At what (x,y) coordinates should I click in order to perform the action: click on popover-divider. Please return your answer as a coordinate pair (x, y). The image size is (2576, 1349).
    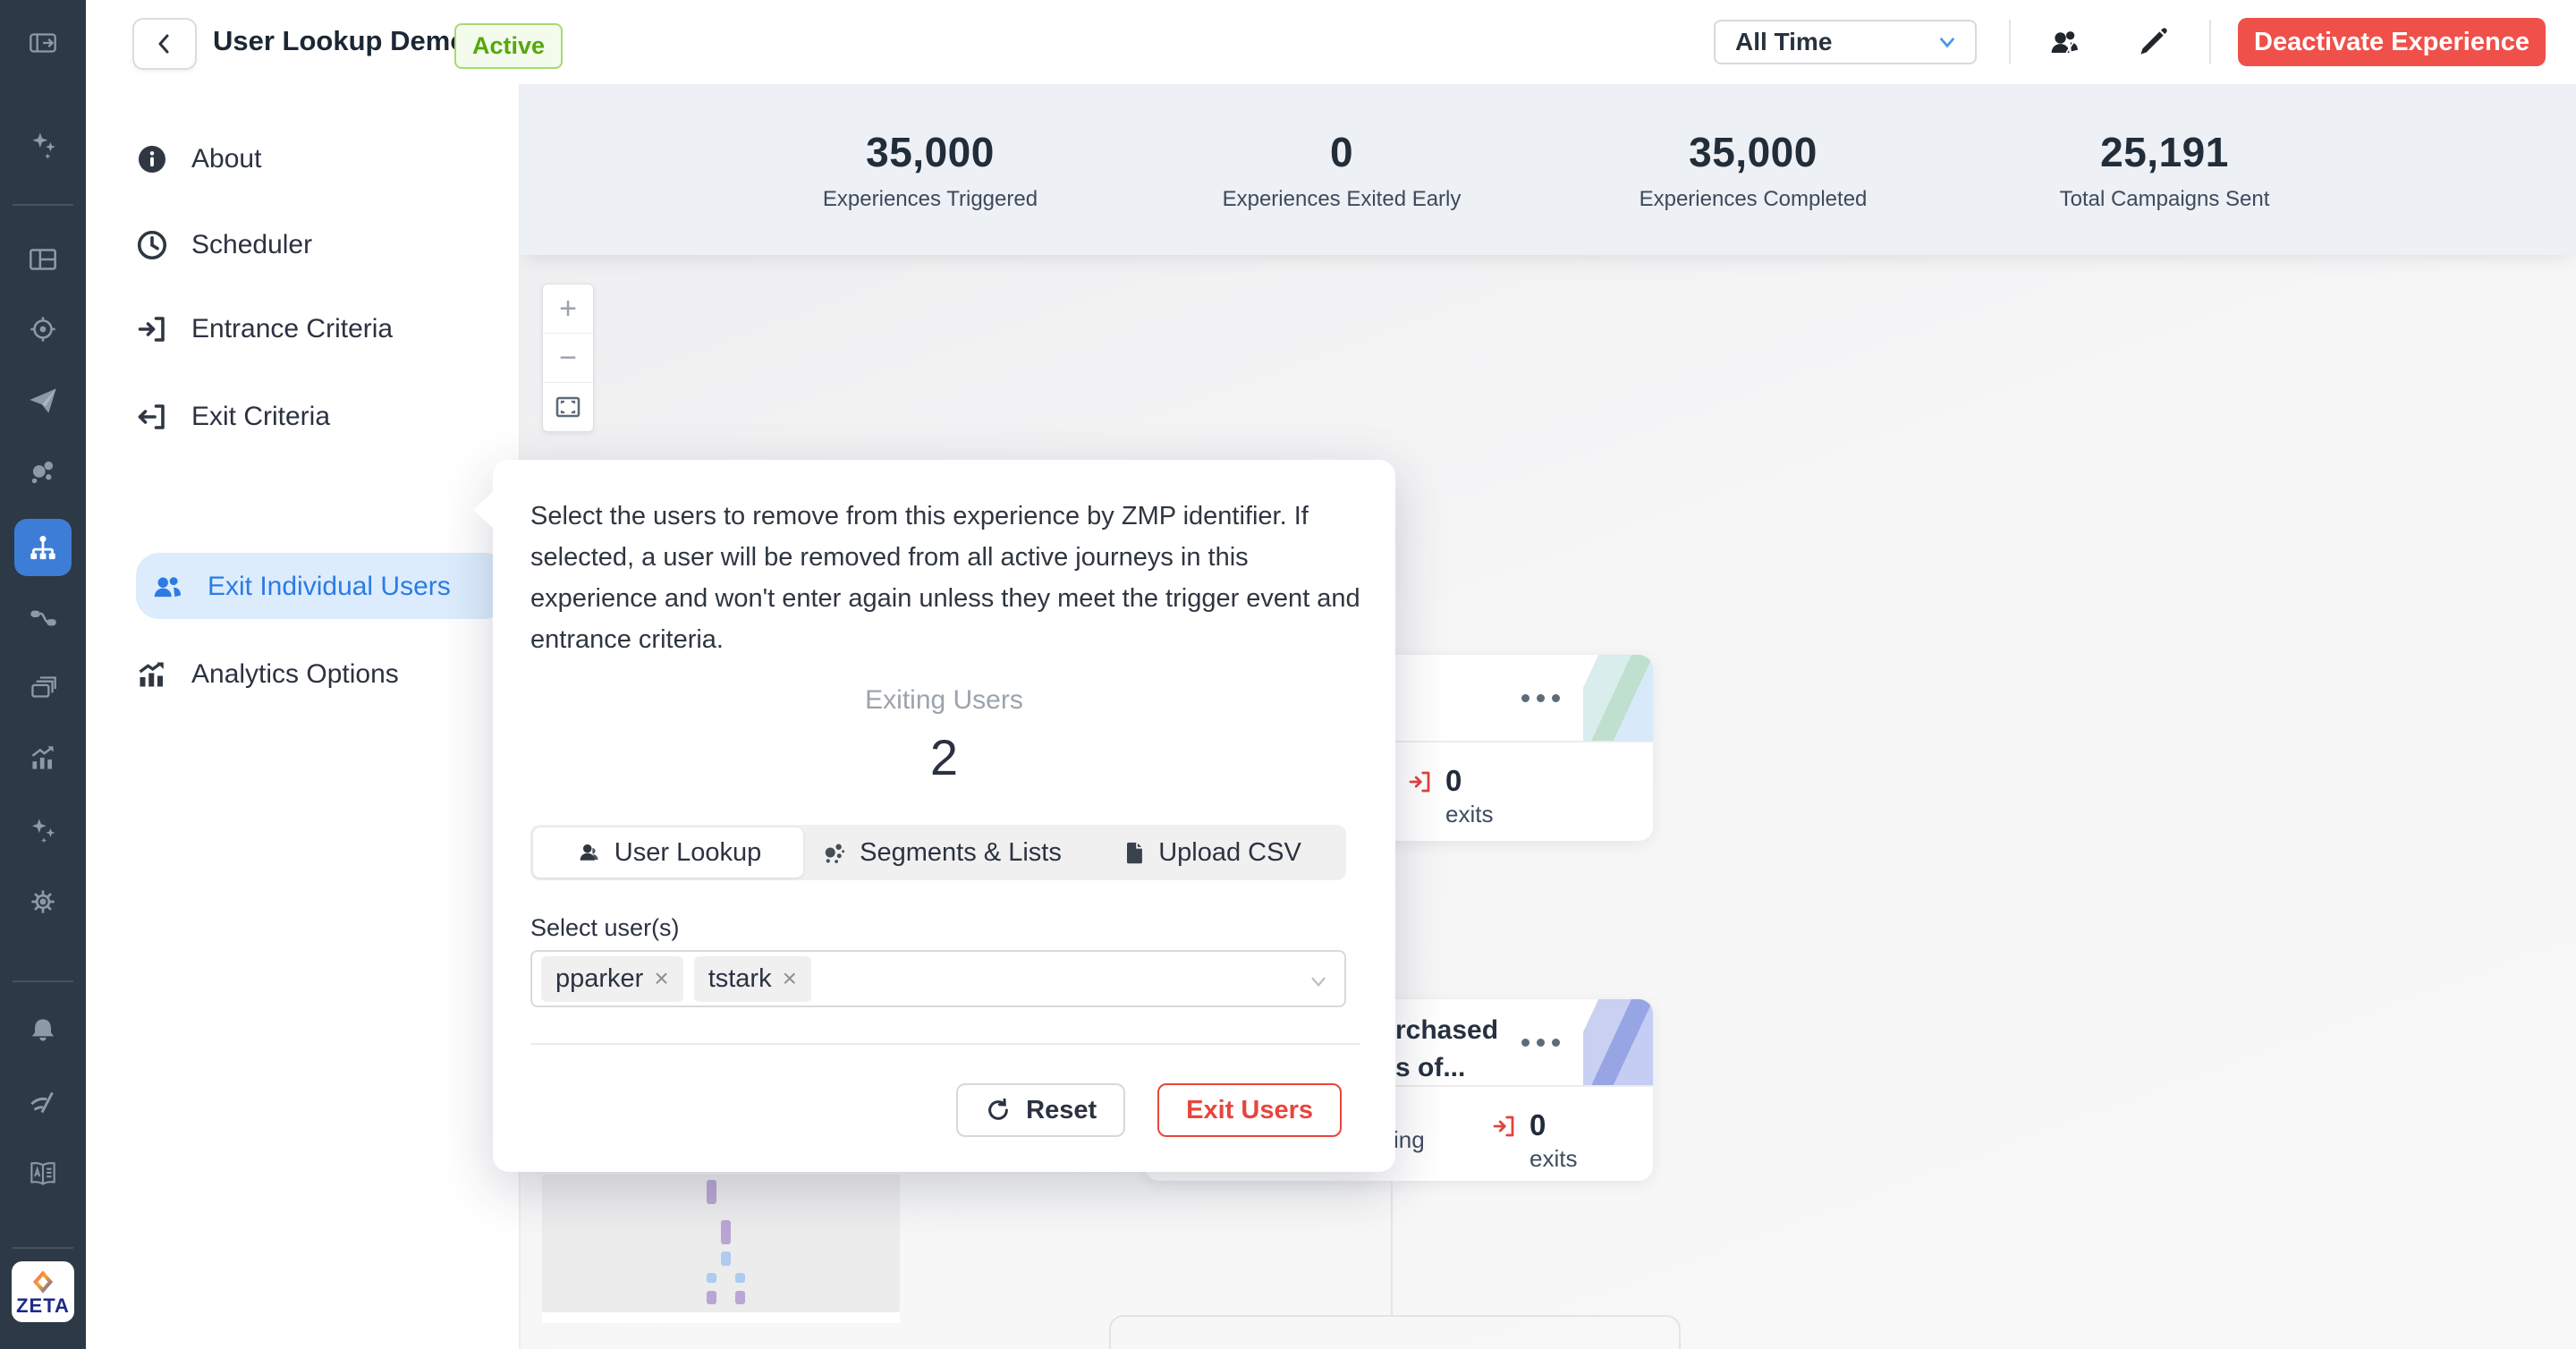
    Looking at the image, I should click on (945, 1044).